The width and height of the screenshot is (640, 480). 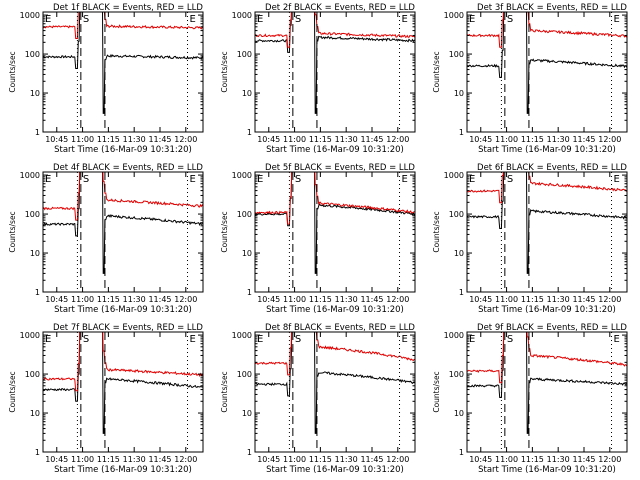 What do you see at coordinates (224, 391) in the screenshot?
I see `y-axis-label: Counts/sec` at bounding box center [224, 391].